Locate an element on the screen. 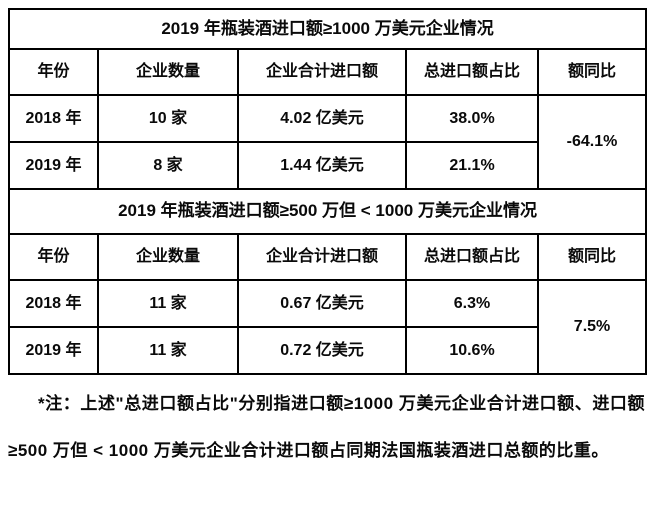 This screenshot has height=516, width=650. table2-row-2019: 2019 年 11 家 0.72 亿美元 10.6% is located at coordinates (327, 350).